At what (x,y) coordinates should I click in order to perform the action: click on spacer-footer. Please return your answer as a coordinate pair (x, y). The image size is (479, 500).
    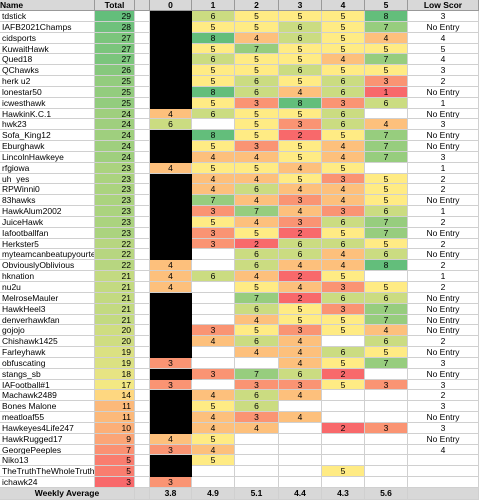
    Looking at the image, I should click on (142, 493).